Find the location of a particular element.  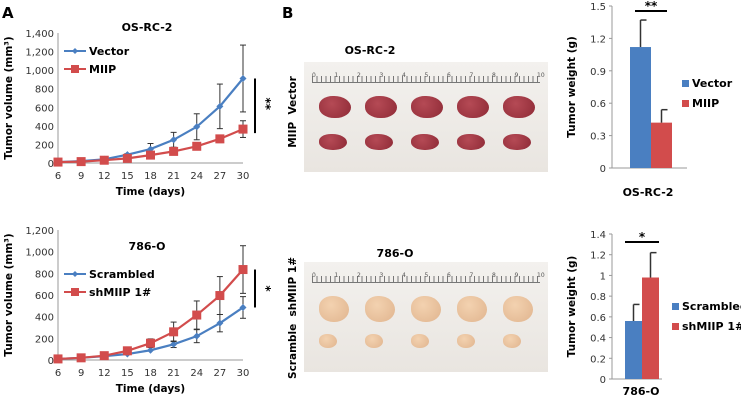

ruler is located at coordinates (426, 275).